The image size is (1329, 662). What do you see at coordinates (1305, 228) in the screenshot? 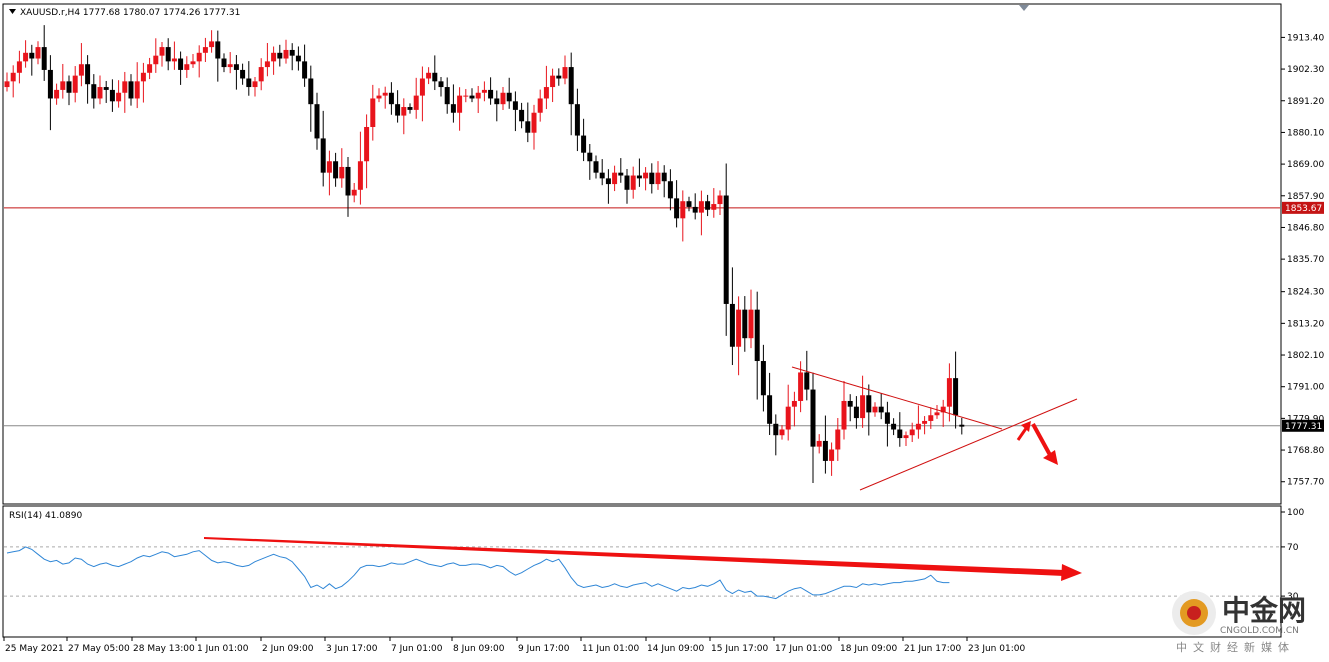
I see `price-tick-label: 1846.80` at bounding box center [1305, 228].